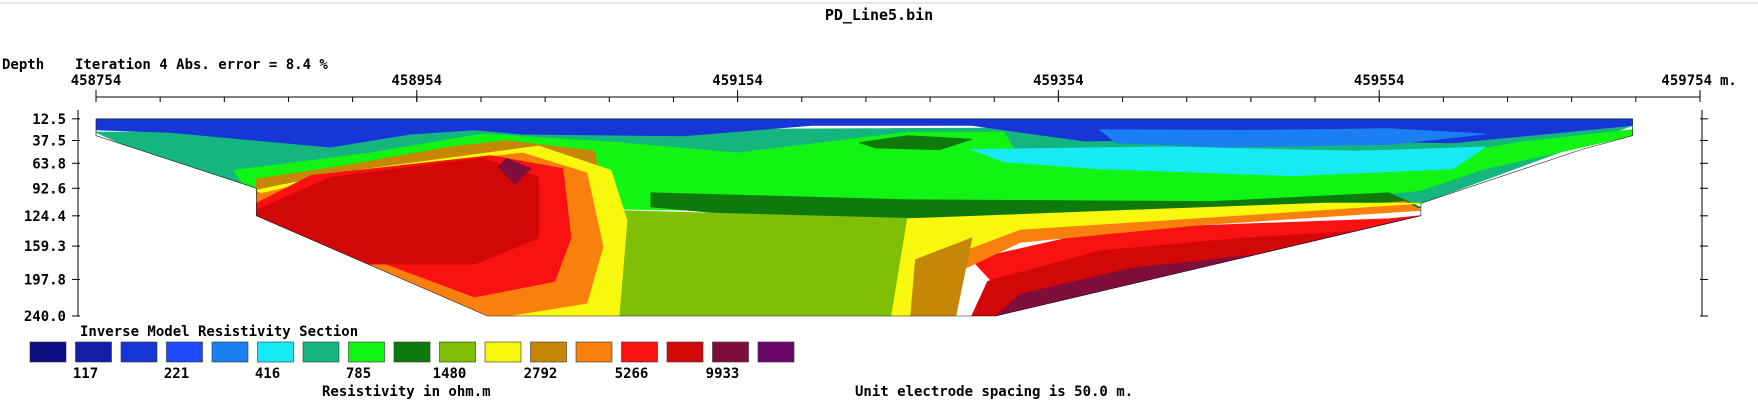  Describe the element at coordinates (201, 65) in the screenshot. I see `iteration-error-text: Iteration 4 Abs. error = 8.4 %` at that location.